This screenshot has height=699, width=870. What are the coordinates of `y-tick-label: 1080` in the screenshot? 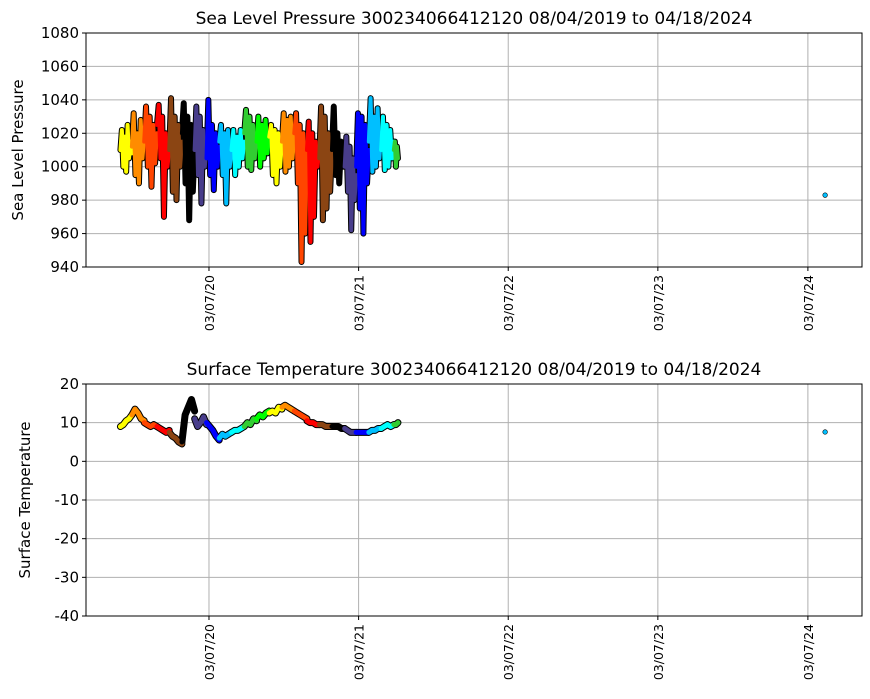 It's located at (60, 33).